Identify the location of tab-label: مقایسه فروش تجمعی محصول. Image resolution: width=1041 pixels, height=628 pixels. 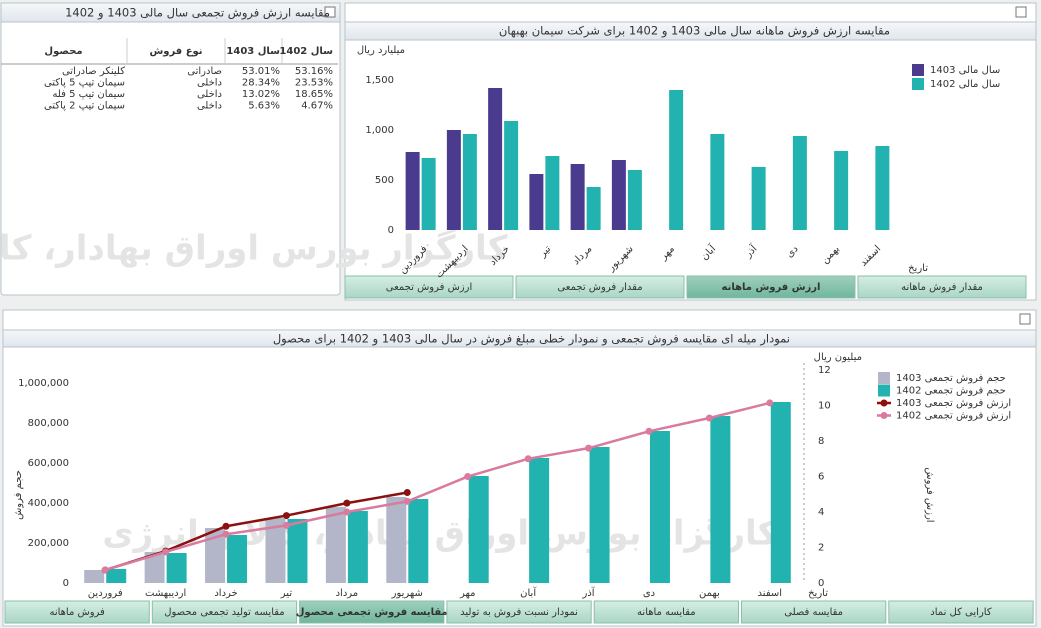
(372, 612).